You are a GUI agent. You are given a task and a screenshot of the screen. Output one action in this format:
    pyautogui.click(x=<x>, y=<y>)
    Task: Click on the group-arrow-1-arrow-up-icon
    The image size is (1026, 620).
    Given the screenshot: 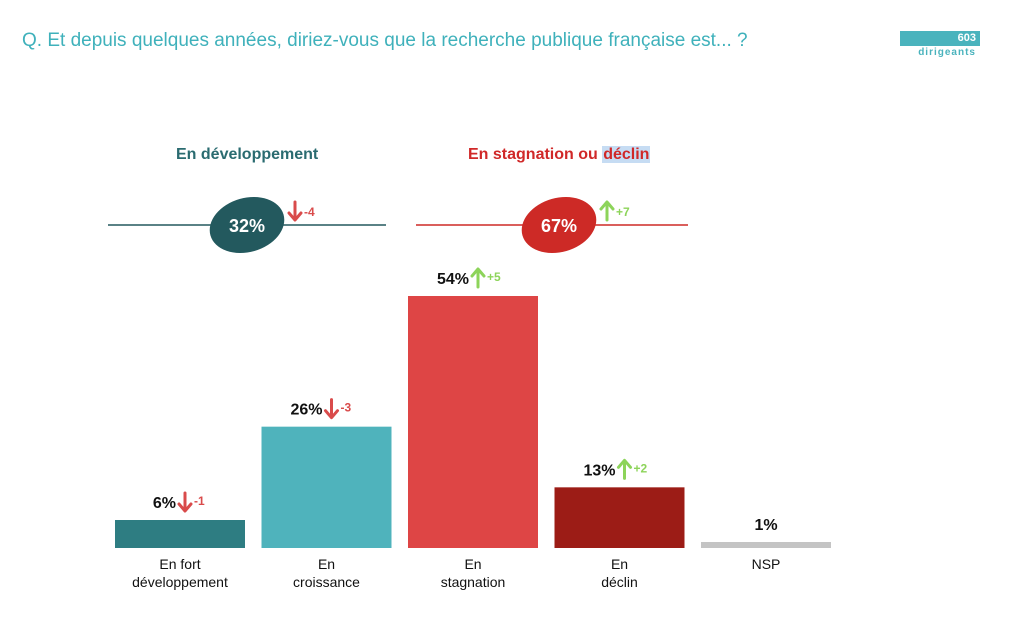 What is the action you would take?
    pyautogui.click(x=607, y=211)
    